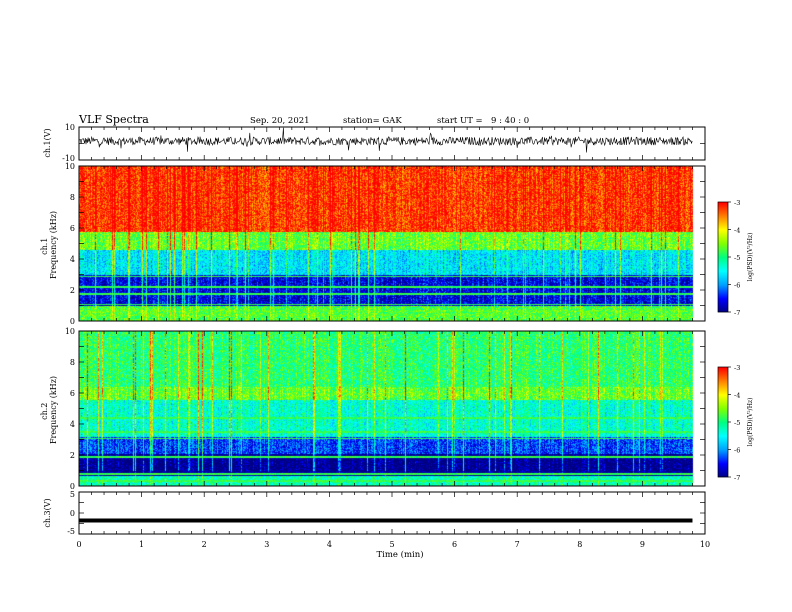  Describe the element at coordinates (72, 455) in the screenshot. I see `y-tick-label: 2` at that location.